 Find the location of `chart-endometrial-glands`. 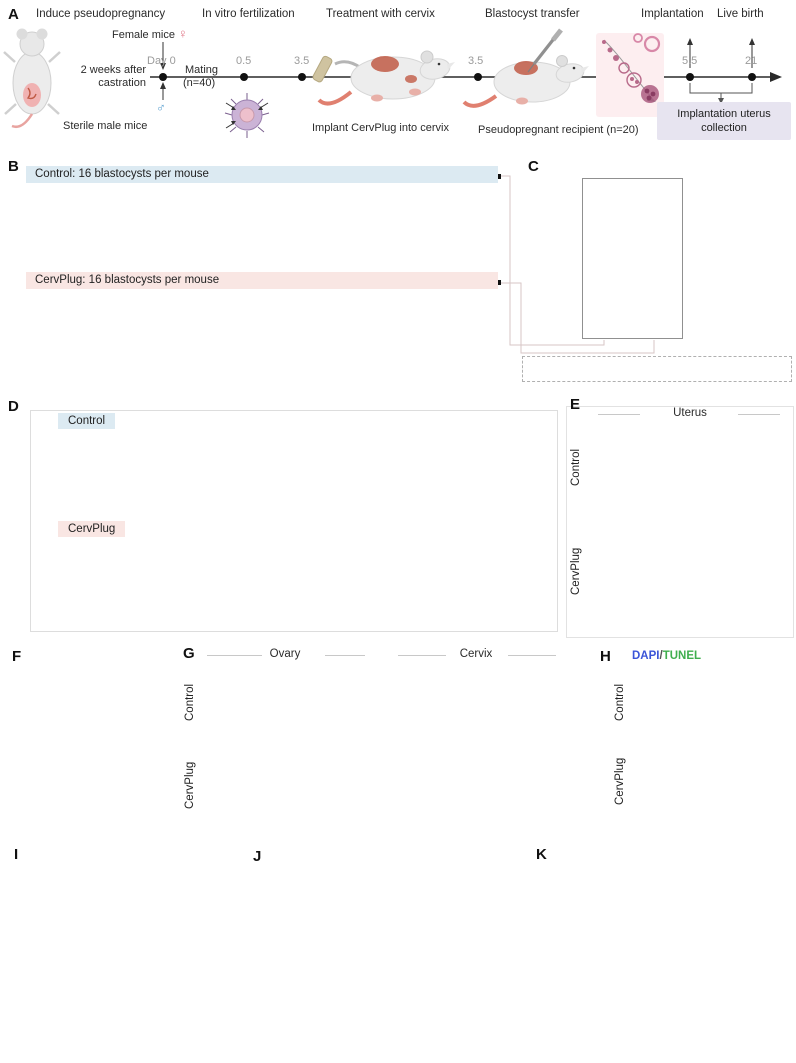

chart-endometrial-glands is located at coordinates (93, 743).